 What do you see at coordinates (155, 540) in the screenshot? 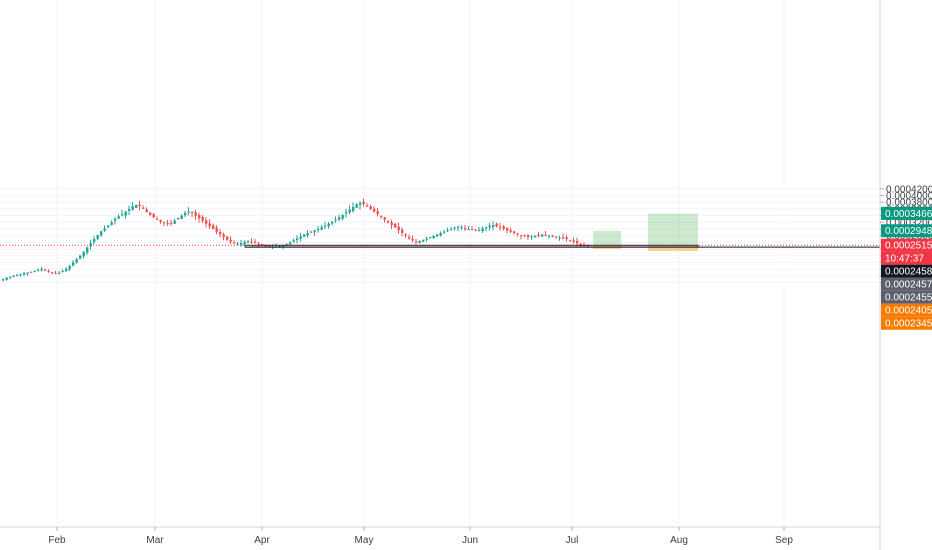
I see `x-tick-label: Mar` at bounding box center [155, 540].